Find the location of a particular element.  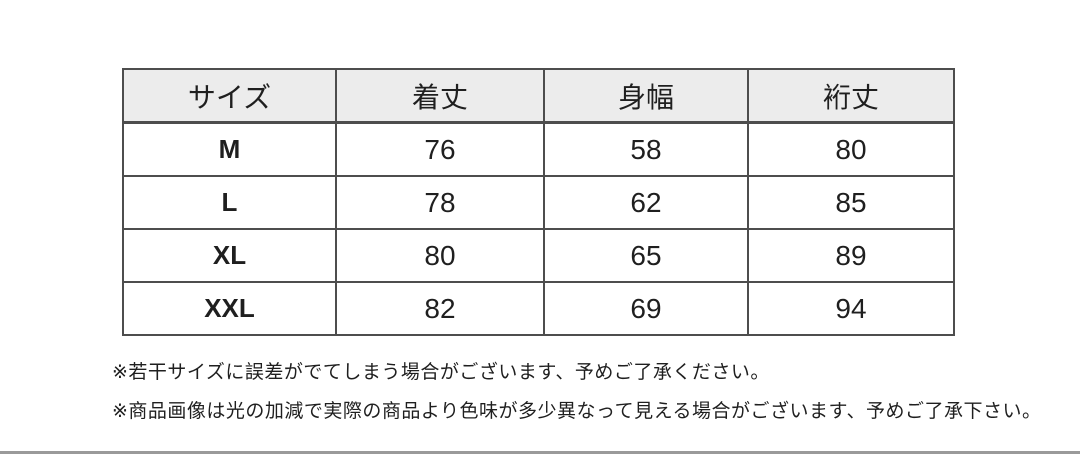

bottom-divider is located at coordinates (540, 452).